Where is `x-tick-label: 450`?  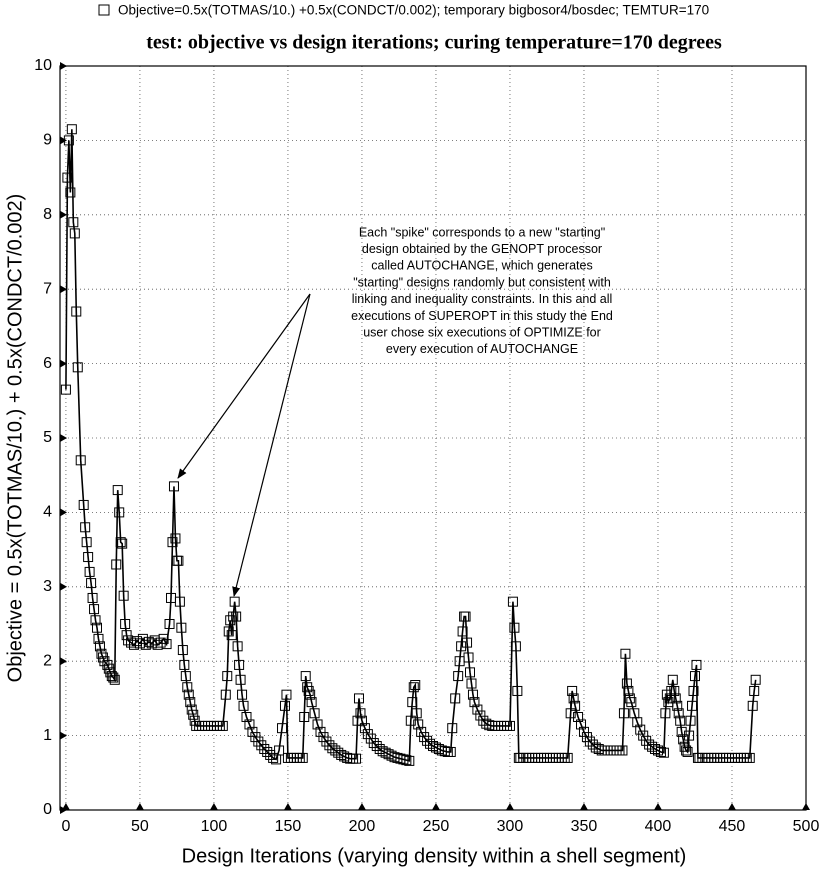 x-tick-label: 450 is located at coordinates (732, 826).